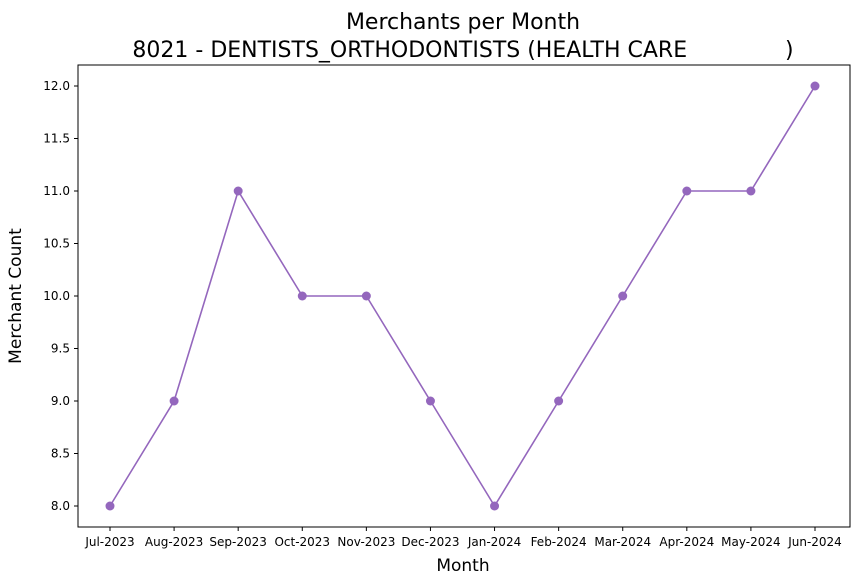 The image size is (860, 585). I want to click on x-tick-label: Oct-2023, so click(302, 542).